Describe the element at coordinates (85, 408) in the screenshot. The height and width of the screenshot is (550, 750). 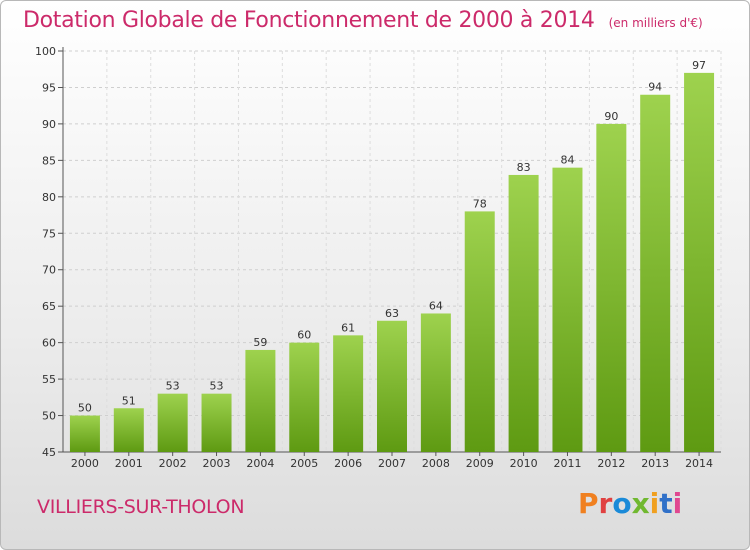
I see `bar-value-label: 50` at that location.